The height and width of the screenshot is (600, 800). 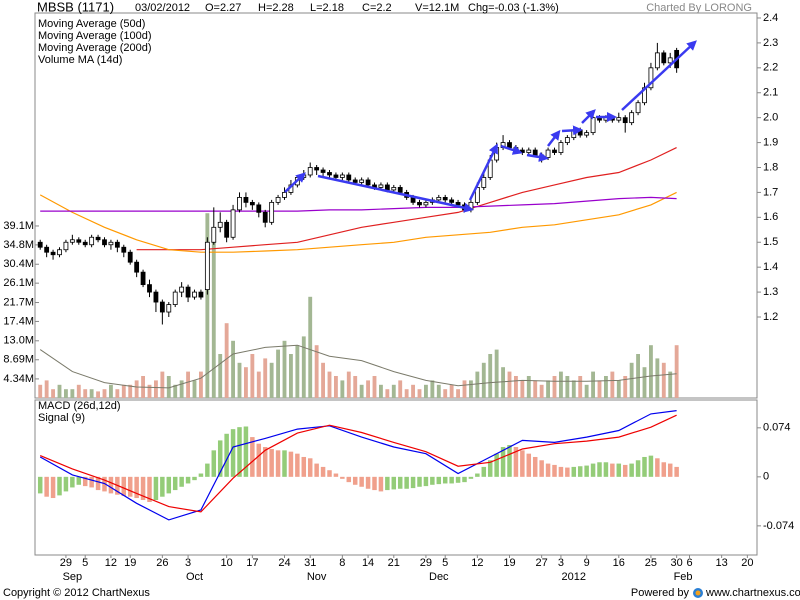 I want to click on x-tick-label: 29, so click(x=426, y=563).